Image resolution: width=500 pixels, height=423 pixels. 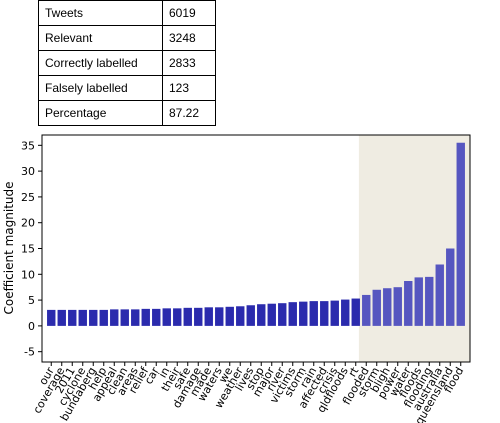 I want to click on cell: Falsely labelled, so click(x=100, y=88).